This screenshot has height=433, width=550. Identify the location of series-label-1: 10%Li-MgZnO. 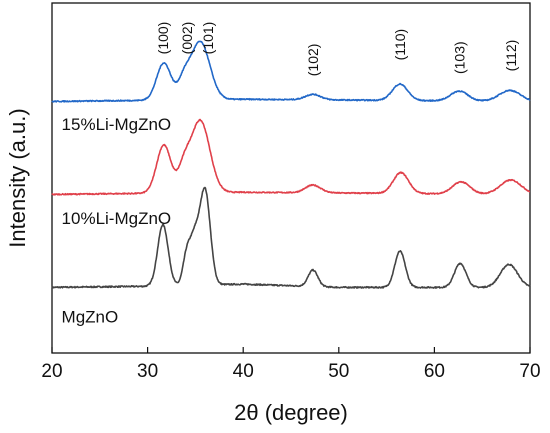
(117, 218).